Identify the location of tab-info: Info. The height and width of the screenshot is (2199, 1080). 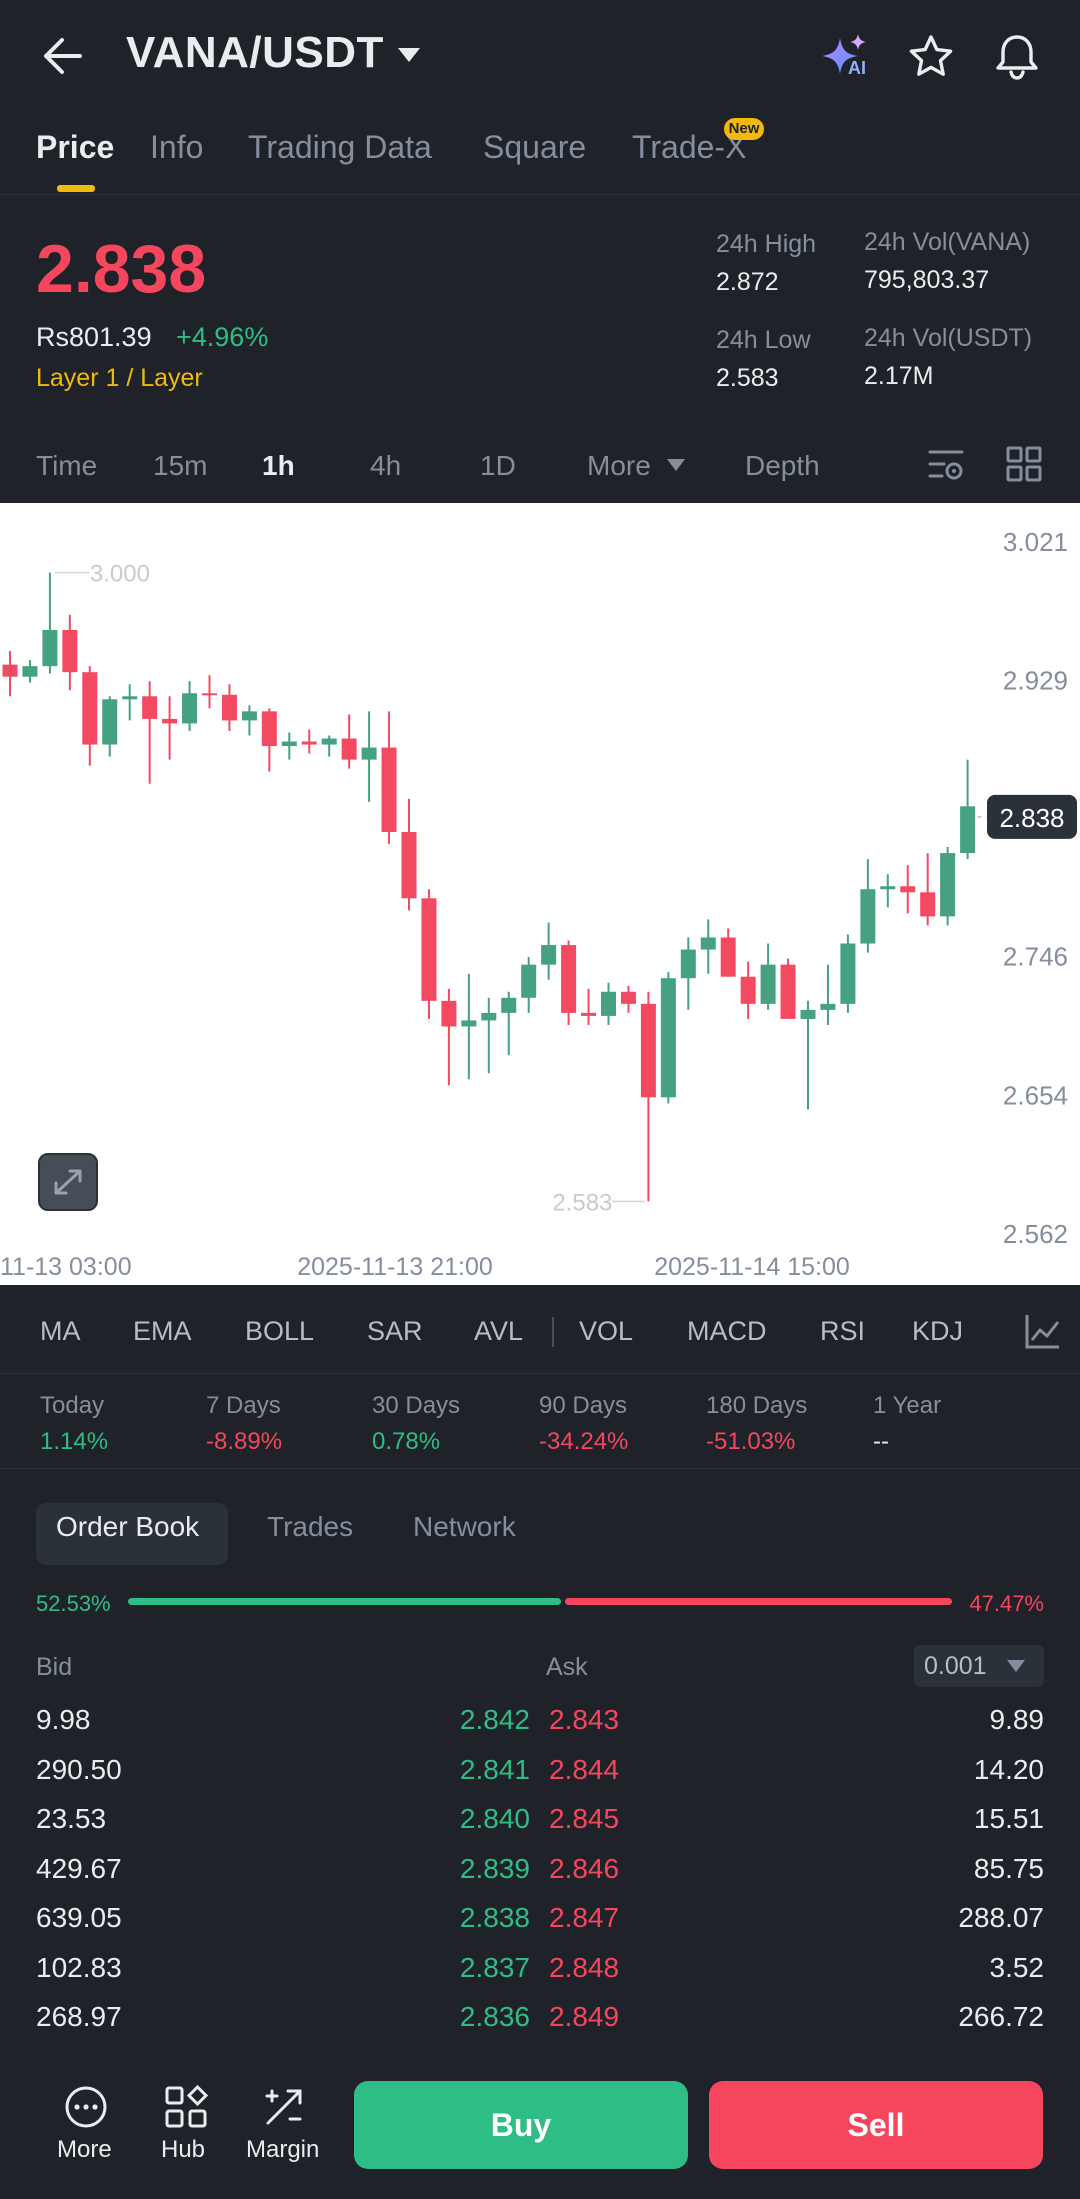
(177, 147).